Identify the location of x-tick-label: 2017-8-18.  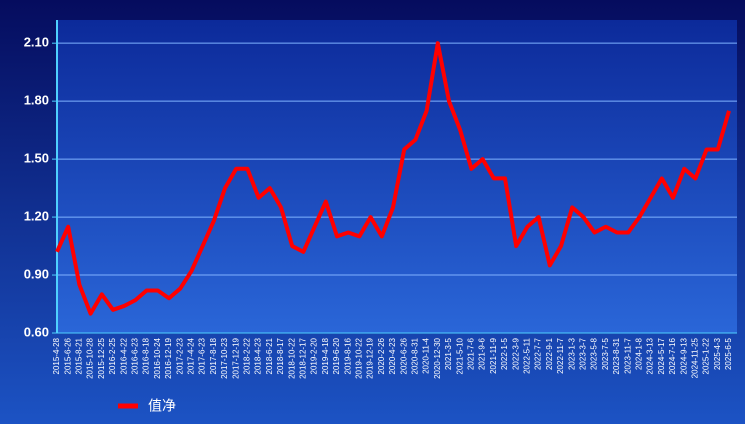
(213, 355).